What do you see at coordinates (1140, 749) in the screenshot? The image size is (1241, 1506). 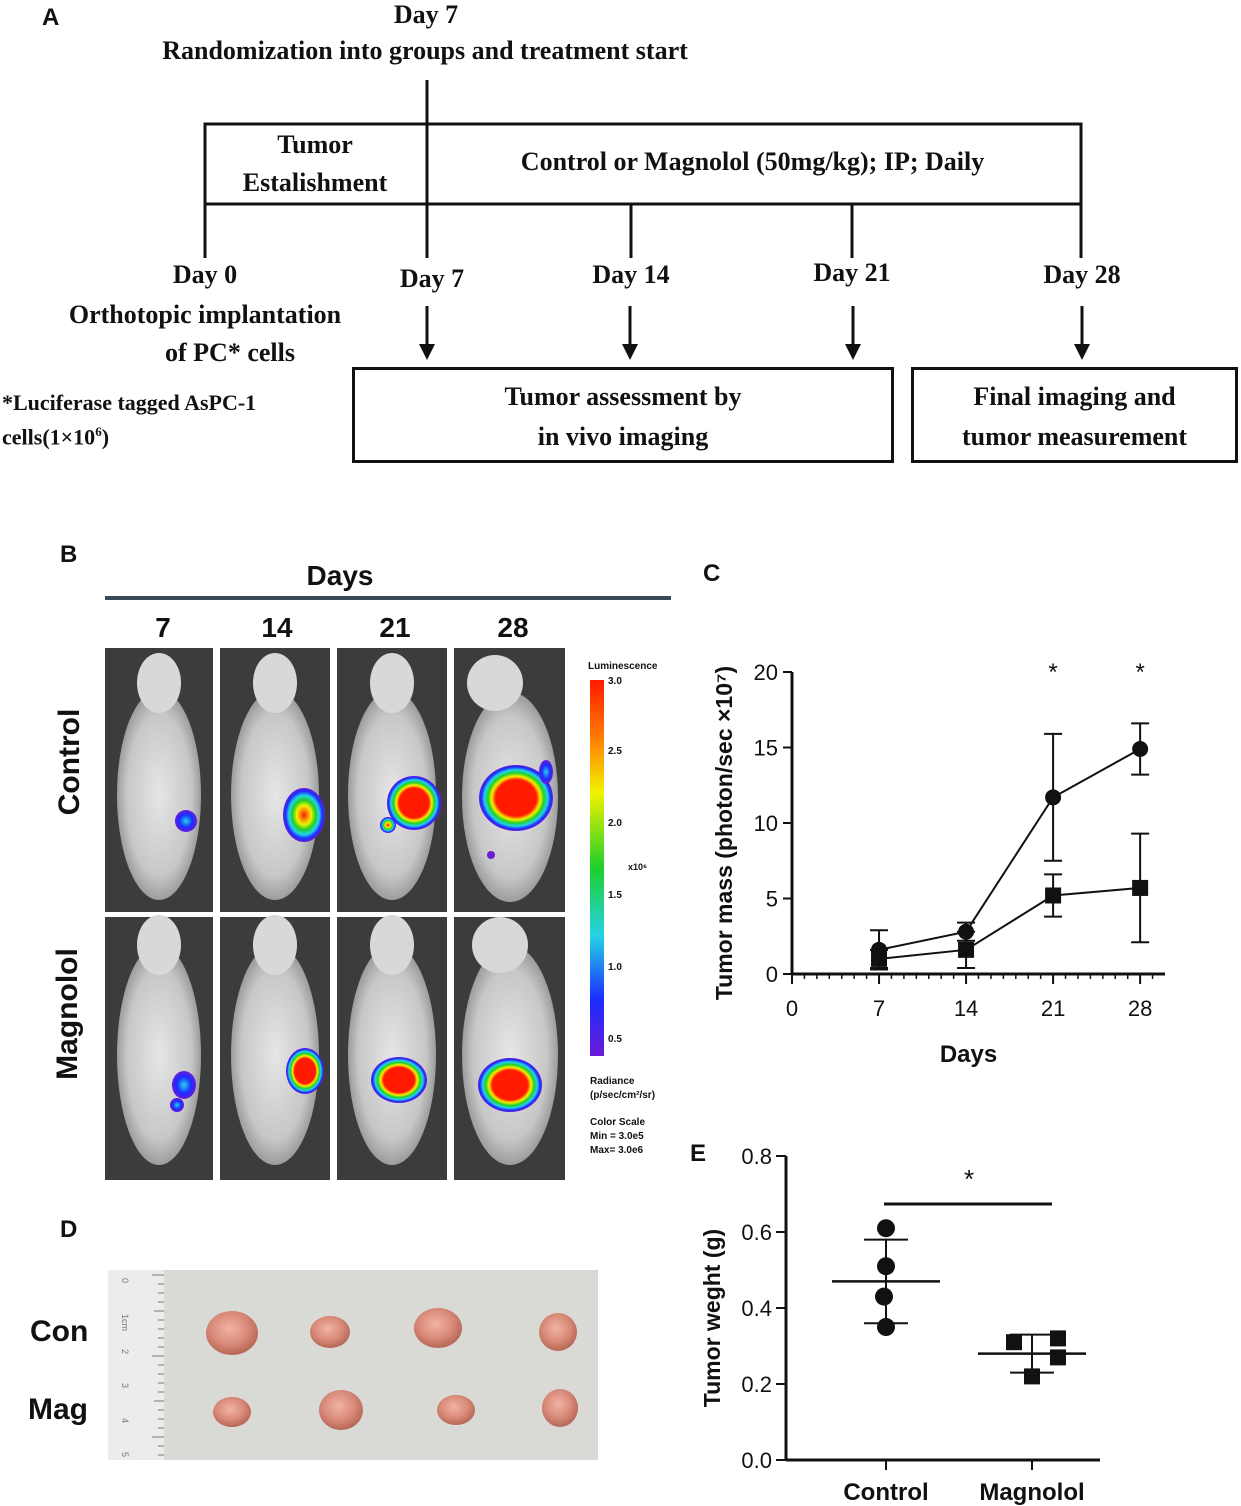 I see `point-control-day28` at bounding box center [1140, 749].